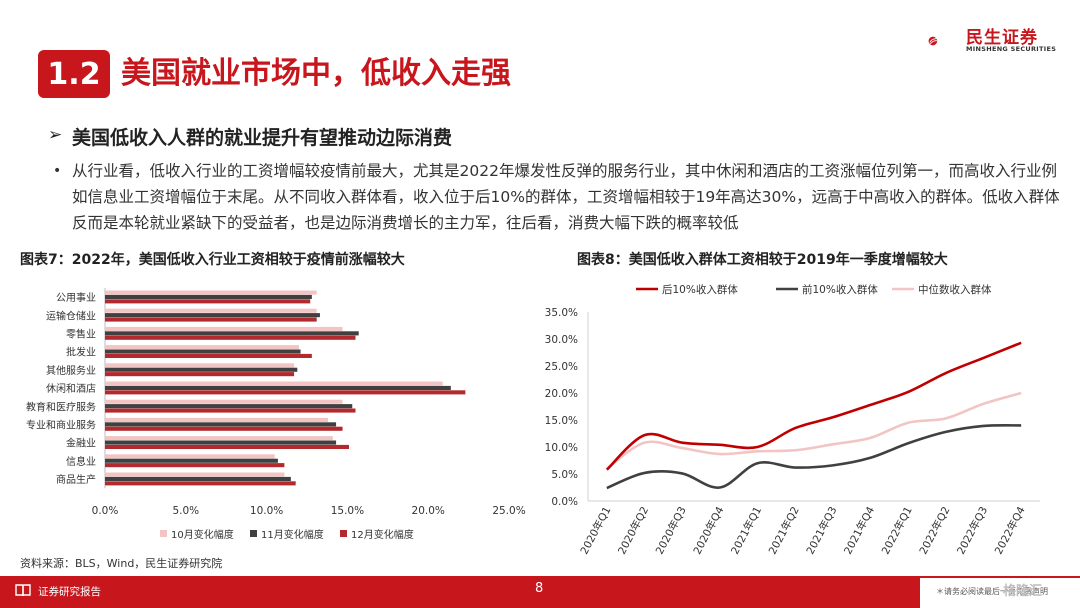  I want to click on footer-bar, so click(540, 592).